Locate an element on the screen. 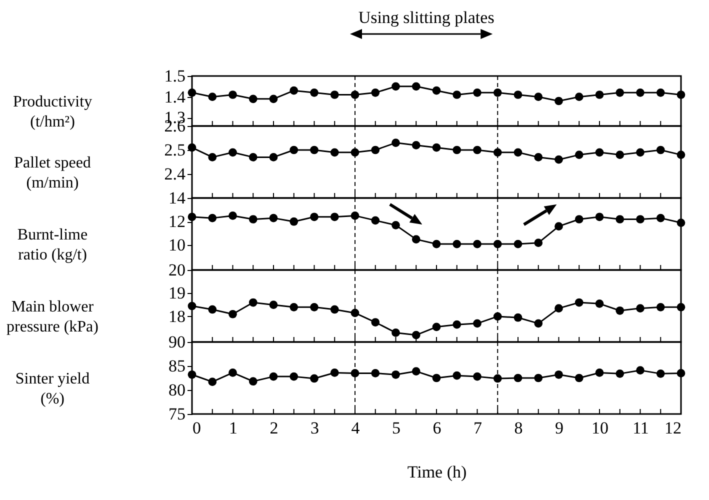  y-tick-label: 90 is located at coordinates (177, 342).